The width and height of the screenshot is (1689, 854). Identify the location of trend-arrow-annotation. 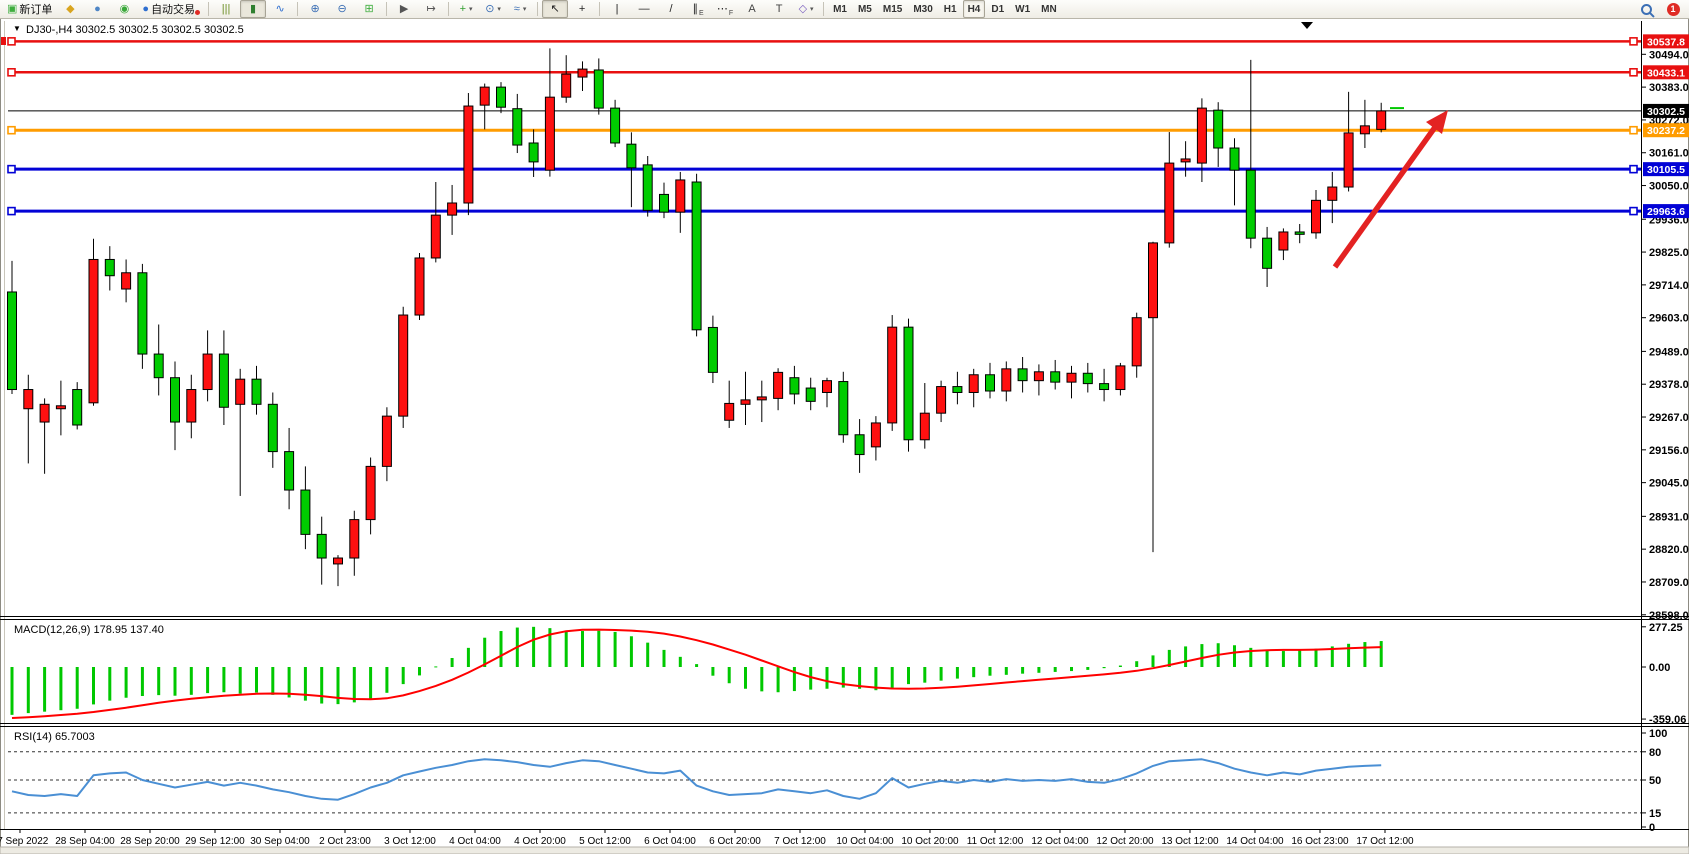
(1390, 189).